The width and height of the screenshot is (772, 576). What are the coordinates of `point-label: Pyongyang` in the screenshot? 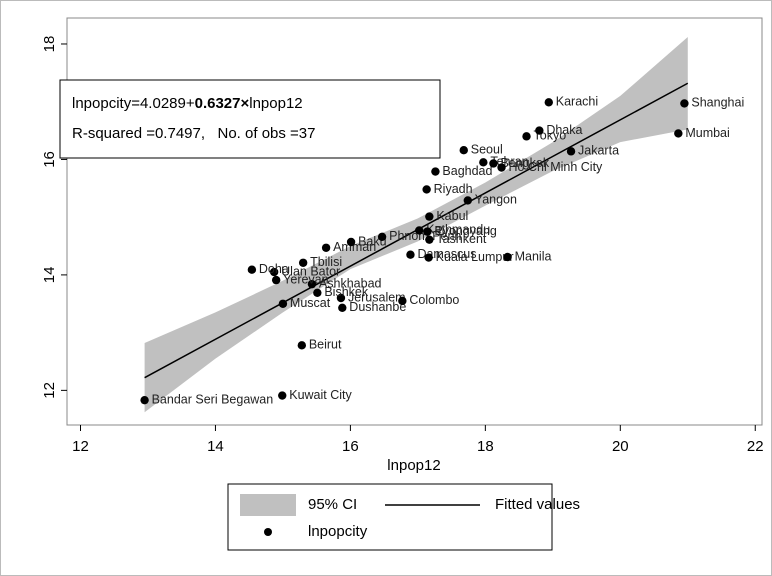 It's located at (465, 231).